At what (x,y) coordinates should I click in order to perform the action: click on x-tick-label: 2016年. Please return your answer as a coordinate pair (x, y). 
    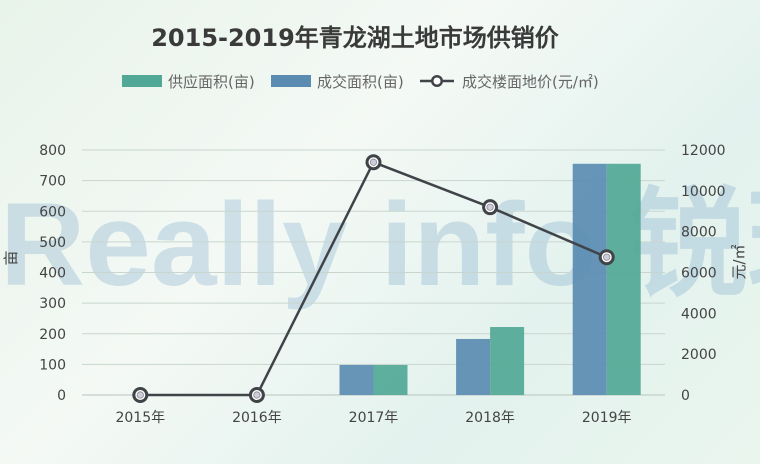
    Looking at the image, I should click on (257, 418).